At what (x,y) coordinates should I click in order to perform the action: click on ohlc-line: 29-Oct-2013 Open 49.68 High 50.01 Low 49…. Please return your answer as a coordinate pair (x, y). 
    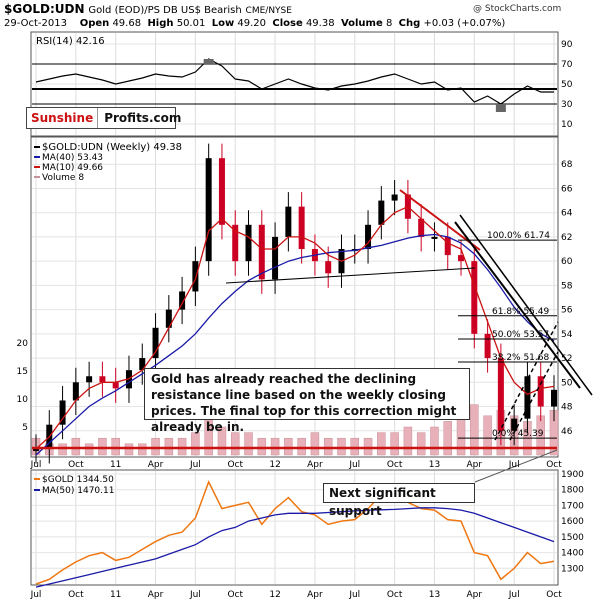
    Looking at the image, I should click on (254, 23).